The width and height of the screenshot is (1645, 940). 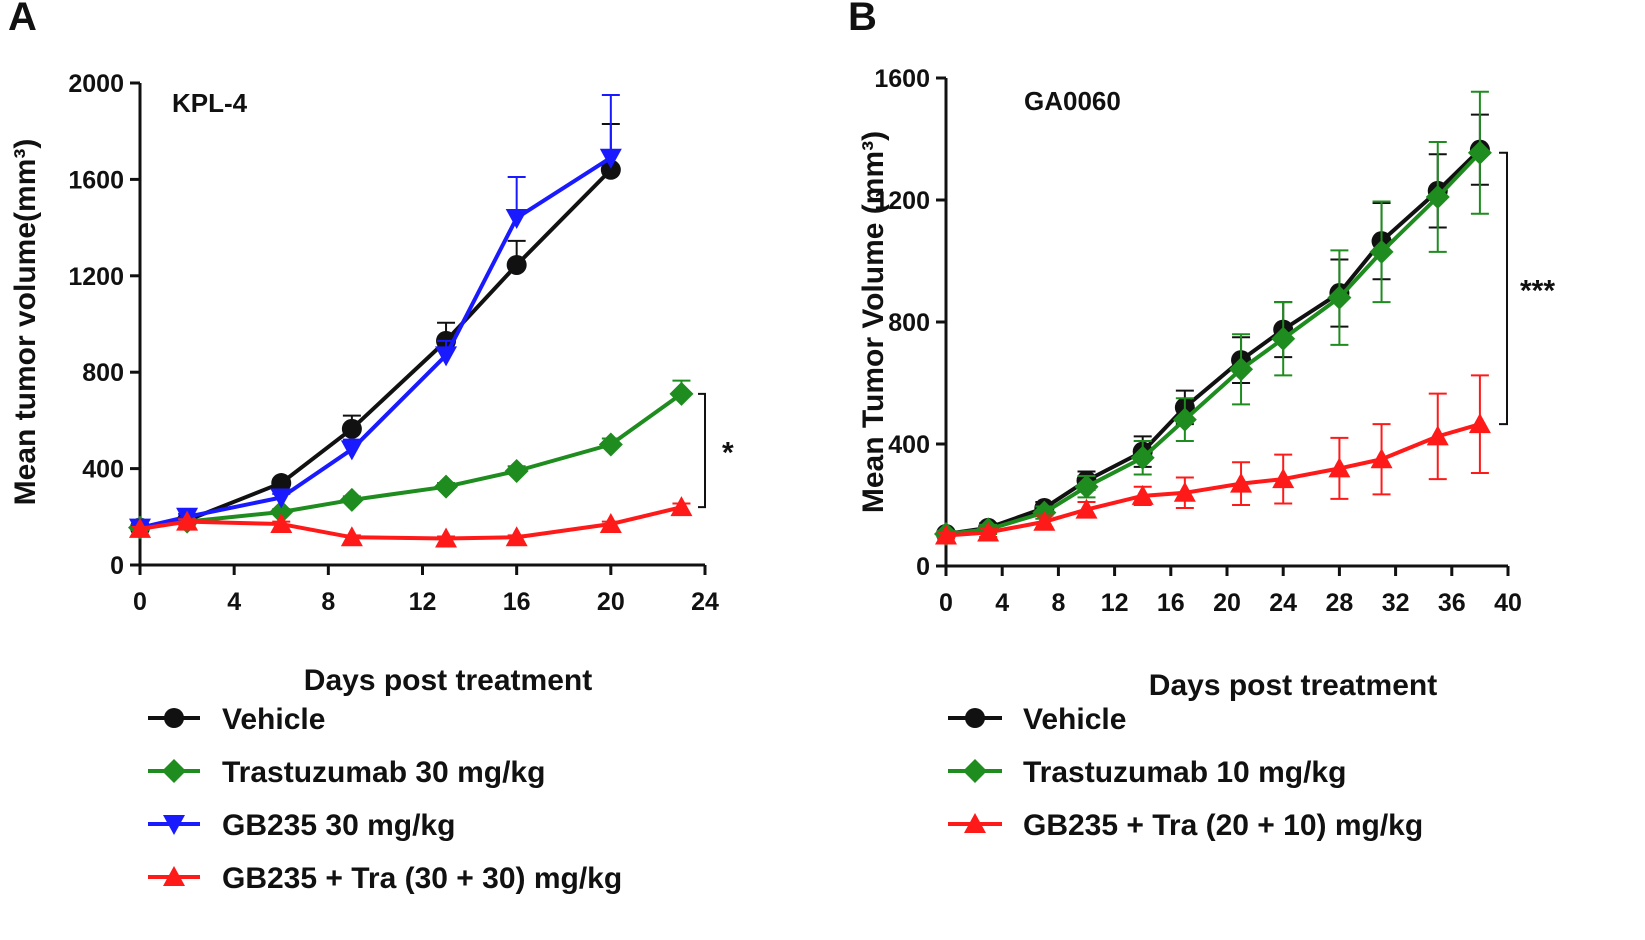 What do you see at coordinates (923, 567) in the screenshot?
I see `panel-b-y-tick-label: 0` at bounding box center [923, 567].